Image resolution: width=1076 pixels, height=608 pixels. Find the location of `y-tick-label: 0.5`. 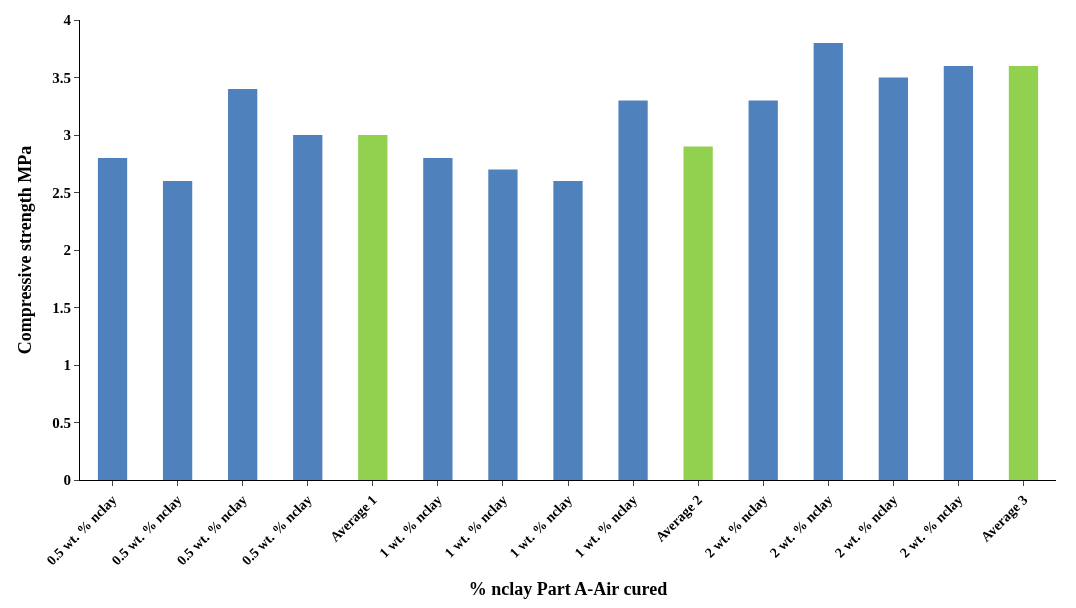

y-tick-label: 0.5 is located at coordinates (61, 422).